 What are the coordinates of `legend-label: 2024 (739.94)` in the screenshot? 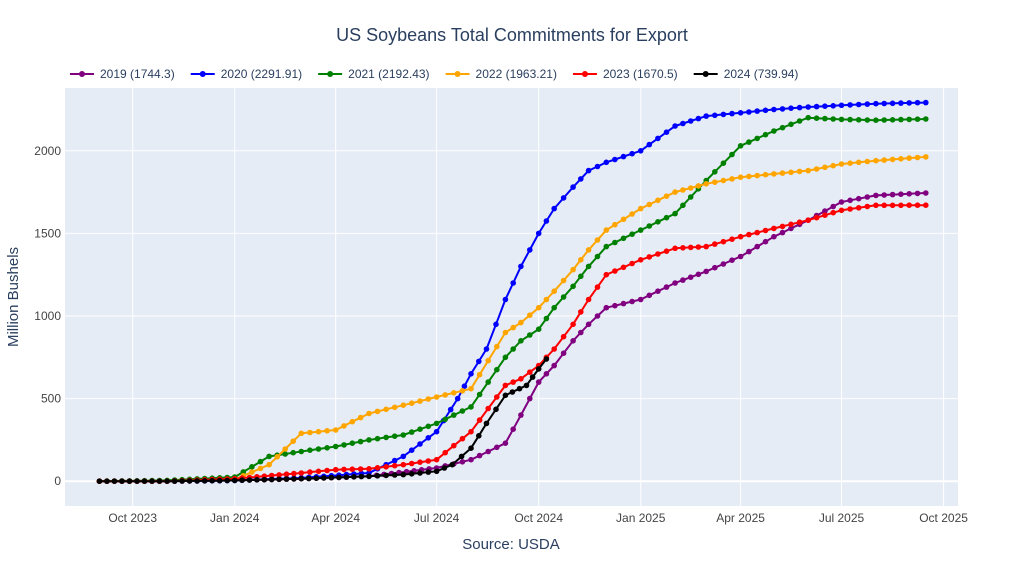 It's located at (761, 74).